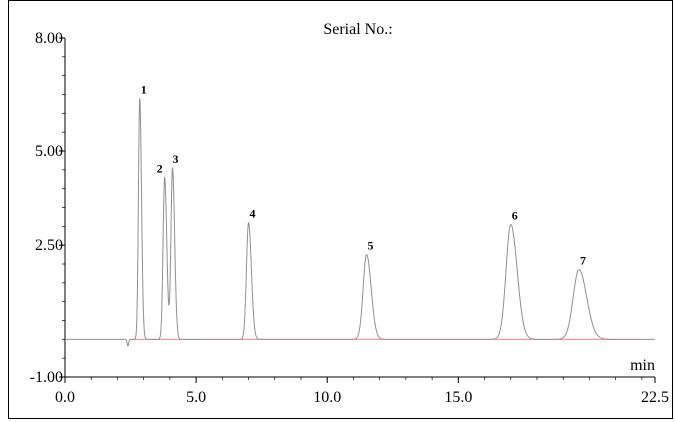 The width and height of the screenshot is (675, 422). Describe the element at coordinates (357, 29) in the screenshot. I see `chart-title: Serial No.:` at that location.